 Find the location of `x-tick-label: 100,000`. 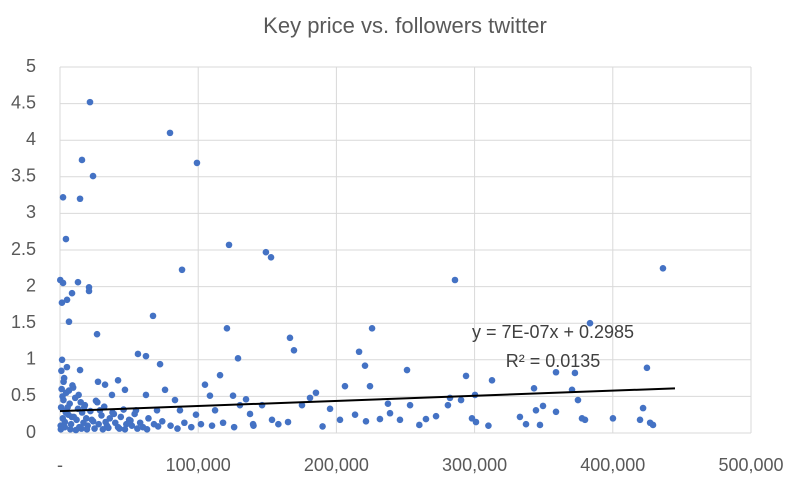

x-tick-label: 100,000 is located at coordinates (198, 465).